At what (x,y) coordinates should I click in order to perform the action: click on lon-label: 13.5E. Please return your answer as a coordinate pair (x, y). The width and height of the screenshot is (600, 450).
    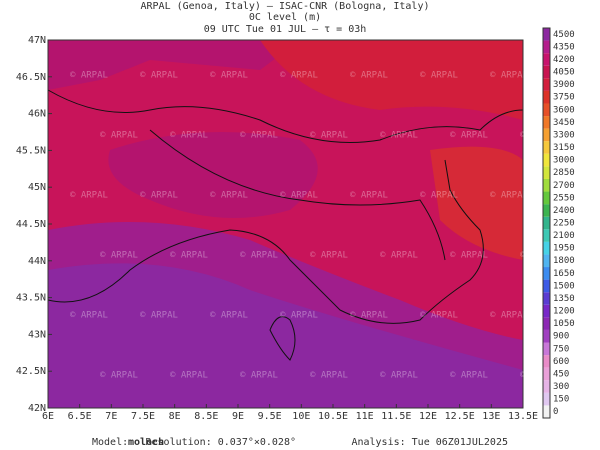
    Looking at the image, I should click on (523, 416).